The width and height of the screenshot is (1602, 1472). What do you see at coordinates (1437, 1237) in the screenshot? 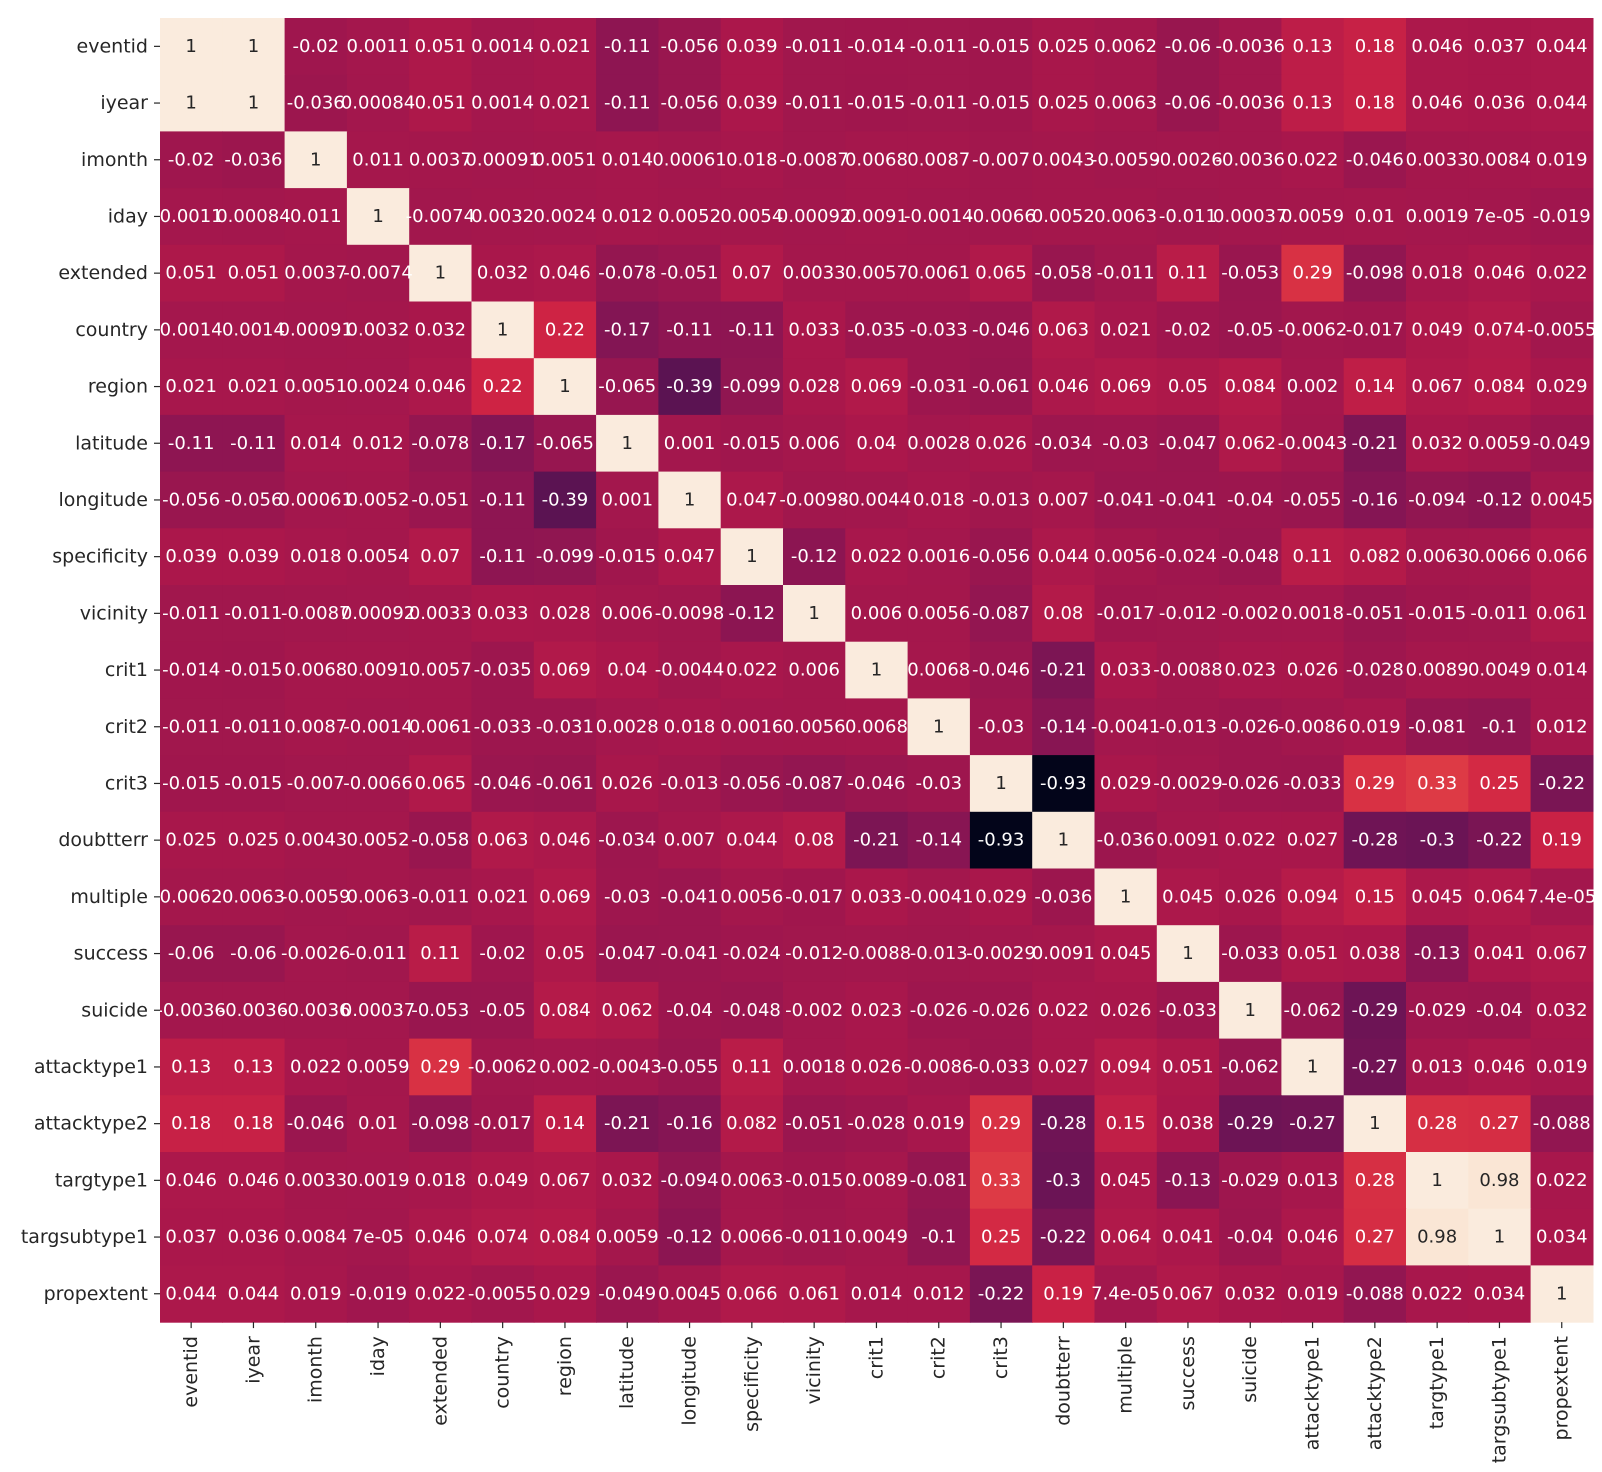
I see `heatmap-cell-targsubtype1-targtype1` at bounding box center [1437, 1237].